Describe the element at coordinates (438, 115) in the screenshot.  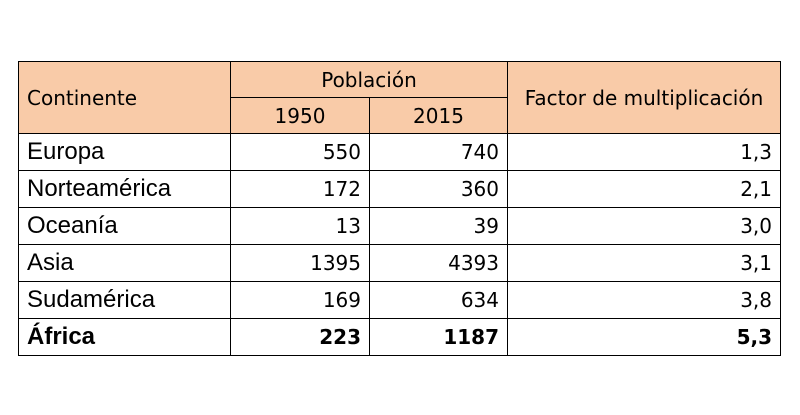
I see `header-year-2015: 2015` at that location.